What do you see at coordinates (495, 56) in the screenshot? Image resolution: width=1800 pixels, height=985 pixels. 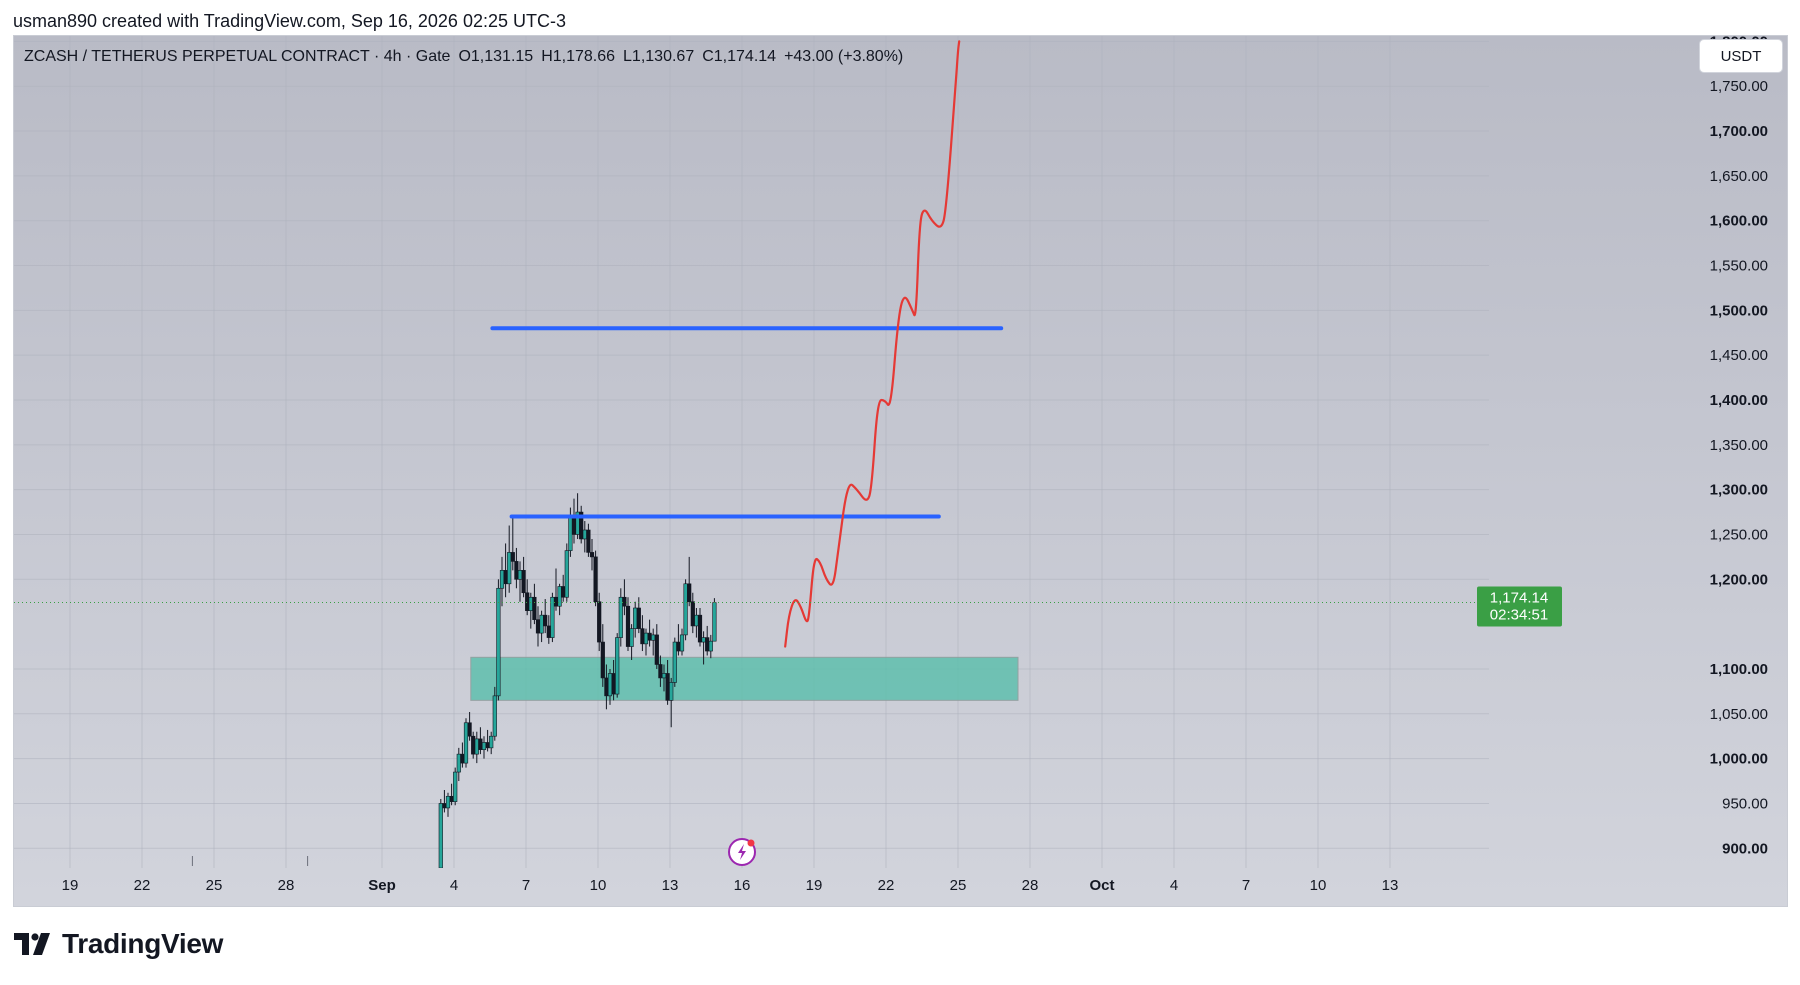 I see `legend-open: O1,131.15` at bounding box center [495, 56].